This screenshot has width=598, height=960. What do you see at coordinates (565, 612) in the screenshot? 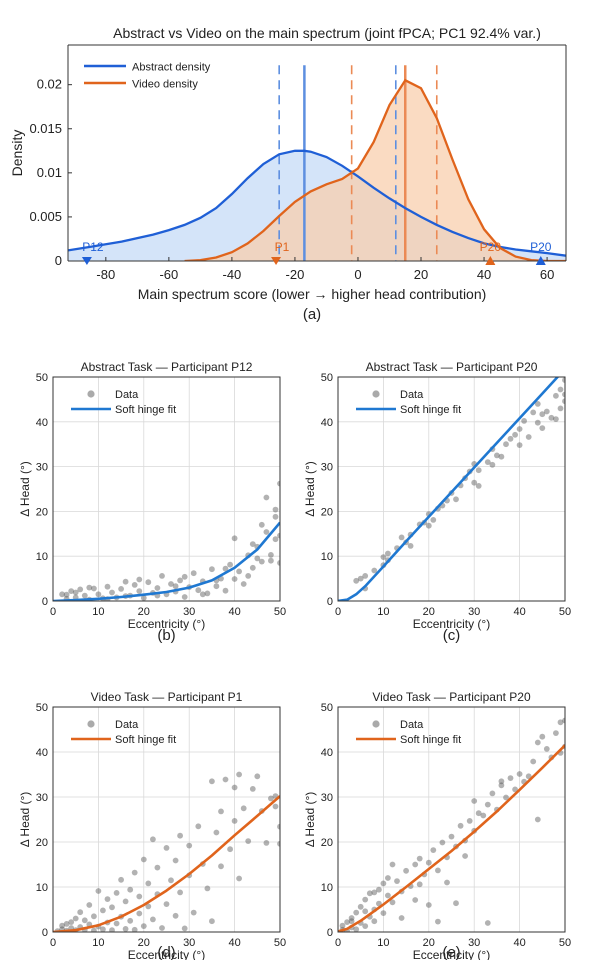
I see `x-tick-label: 50` at bounding box center [565, 612].